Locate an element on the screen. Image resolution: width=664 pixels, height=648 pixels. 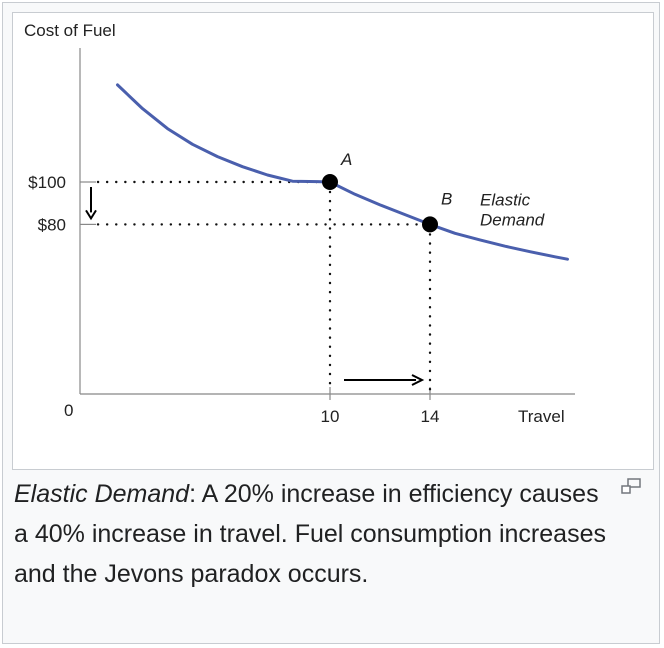
caption-lead: Elastic Demand is located at coordinates (102, 494).